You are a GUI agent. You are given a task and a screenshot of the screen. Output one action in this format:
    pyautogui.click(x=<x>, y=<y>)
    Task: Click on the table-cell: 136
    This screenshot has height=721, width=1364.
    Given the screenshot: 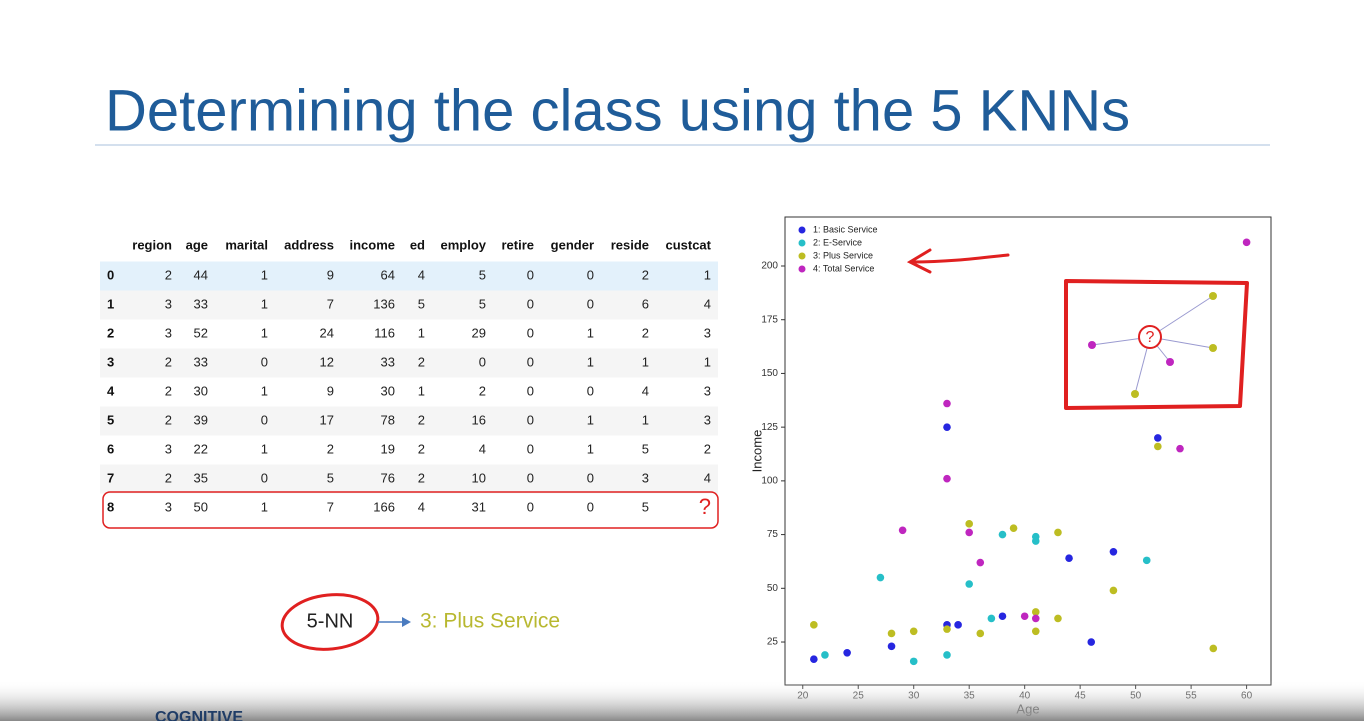 What is the action you would take?
    pyautogui.click(x=384, y=303)
    